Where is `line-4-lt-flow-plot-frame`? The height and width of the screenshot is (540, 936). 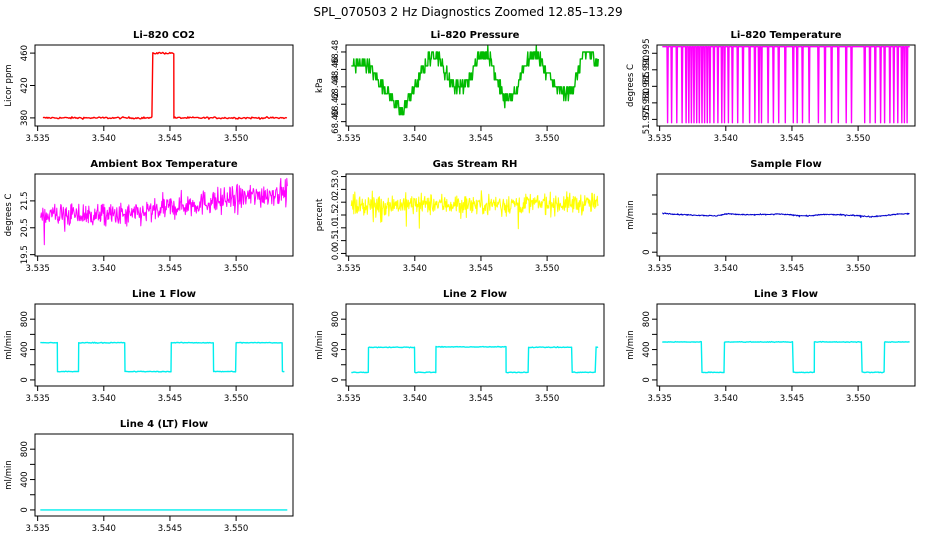
line-4-lt-flow-plot-frame is located at coordinates (164, 475).